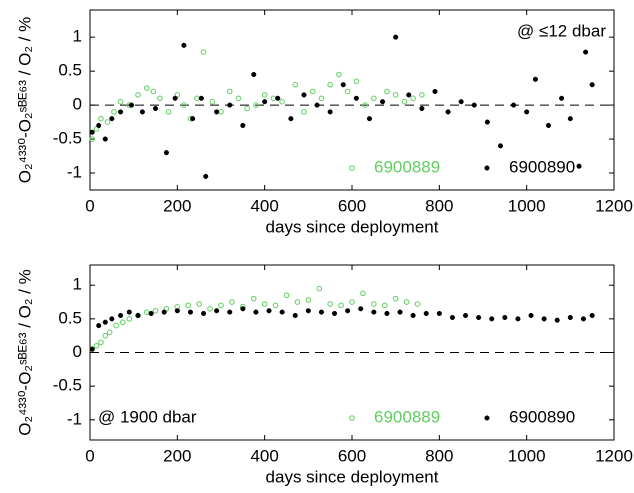  Describe the element at coordinates (614, 205) in the screenshot. I see `x-tick-label: 1200` at that location.